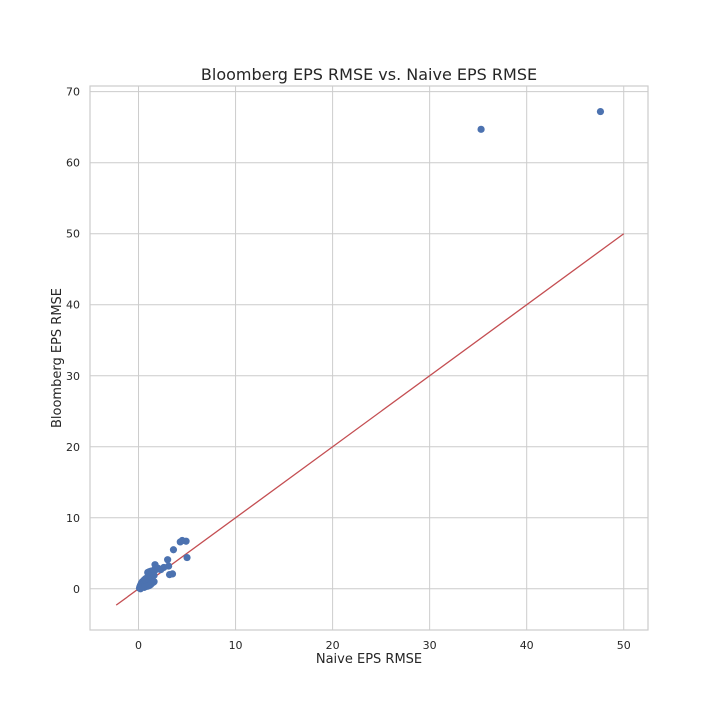 The width and height of the screenshot is (720, 720). Describe the element at coordinates (76, 589) in the screenshot. I see `y-tick-label: 0` at that location.